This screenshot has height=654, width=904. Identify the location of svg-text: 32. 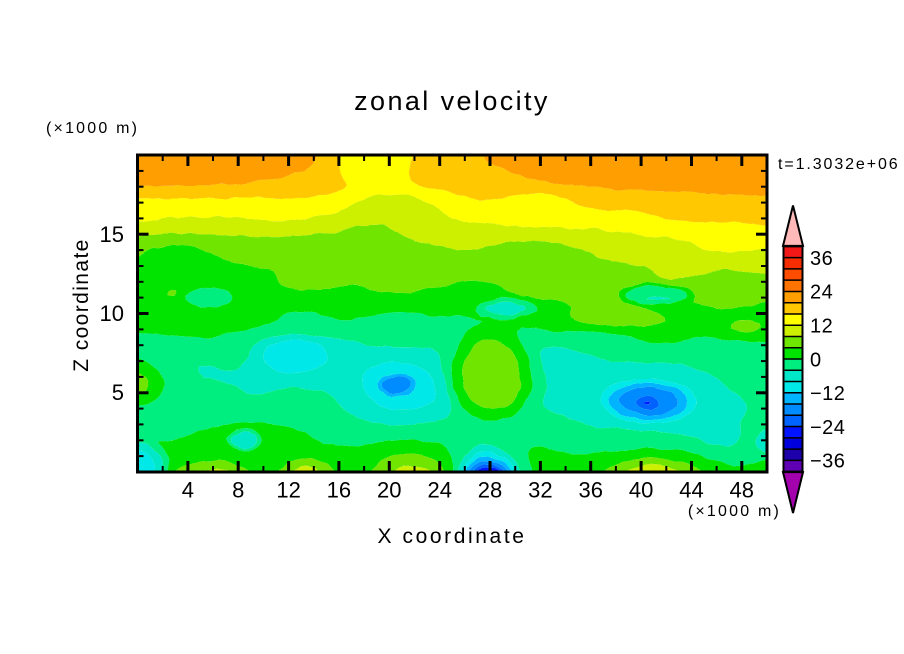
(540, 490).